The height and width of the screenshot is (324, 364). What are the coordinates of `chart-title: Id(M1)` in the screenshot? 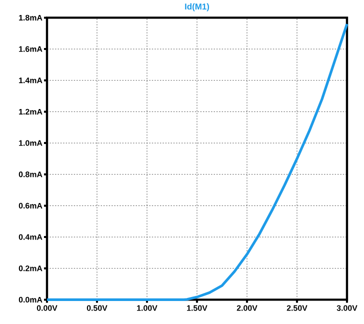 It's located at (197, 7).